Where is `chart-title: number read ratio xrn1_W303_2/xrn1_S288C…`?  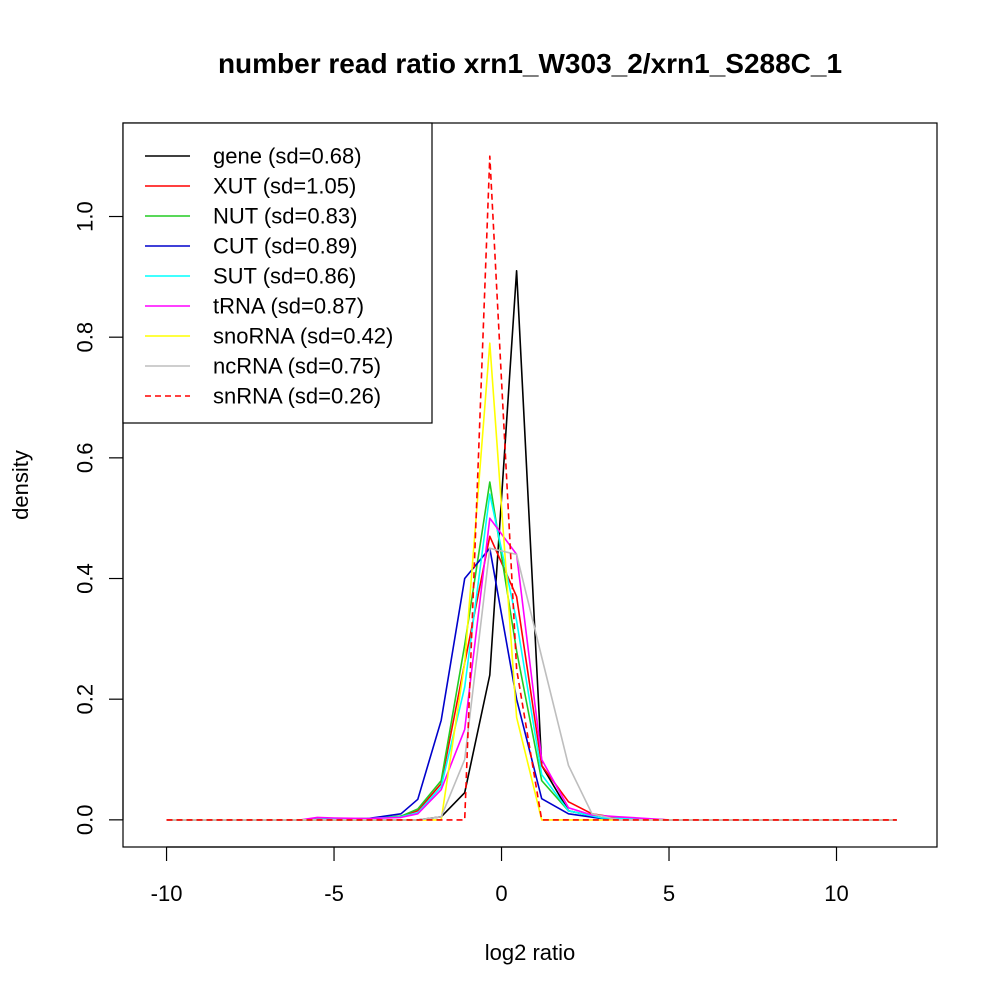 chart-title: number read ratio xrn1_W303_2/xrn1_S288C… is located at coordinates (530, 63).